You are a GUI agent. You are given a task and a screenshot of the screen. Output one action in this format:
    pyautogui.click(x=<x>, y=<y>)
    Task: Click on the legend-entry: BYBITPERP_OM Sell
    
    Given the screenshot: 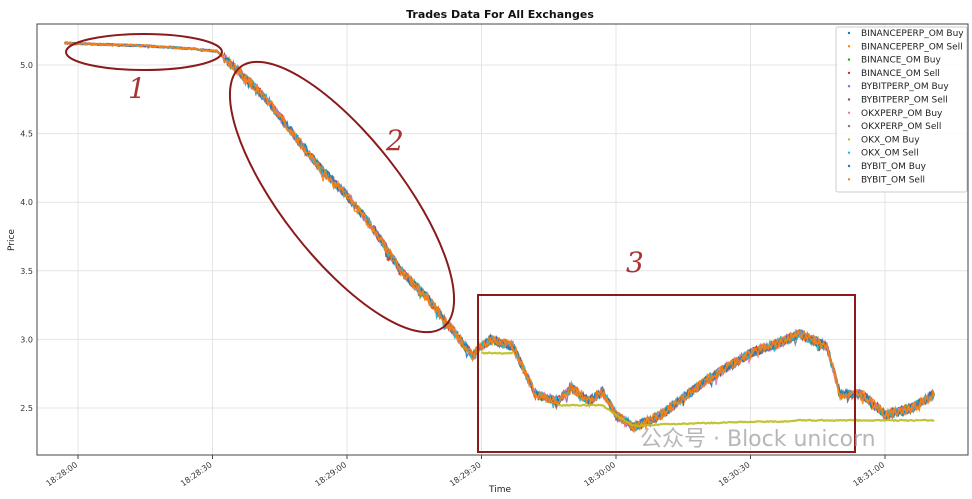 What is the action you would take?
    pyautogui.click(x=904, y=101)
    